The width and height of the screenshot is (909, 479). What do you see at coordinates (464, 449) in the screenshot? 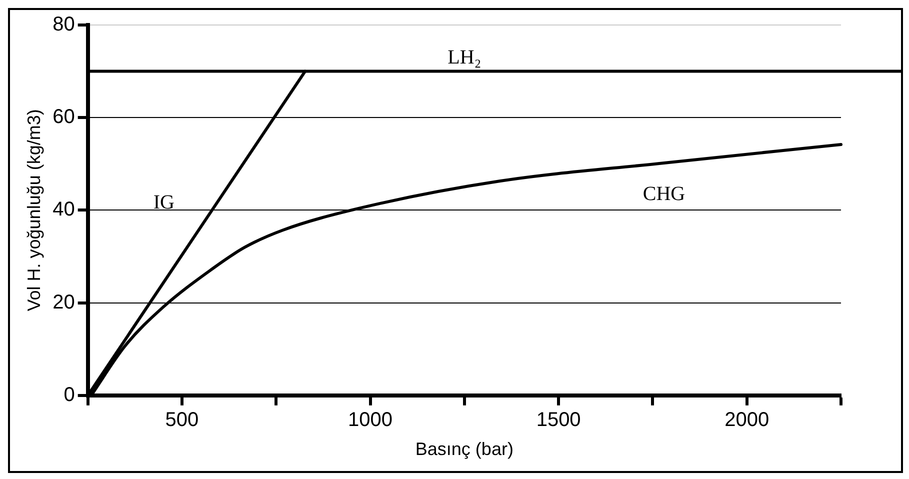
I see `x-axis-title: Basınç (bar)` at bounding box center [464, 449].